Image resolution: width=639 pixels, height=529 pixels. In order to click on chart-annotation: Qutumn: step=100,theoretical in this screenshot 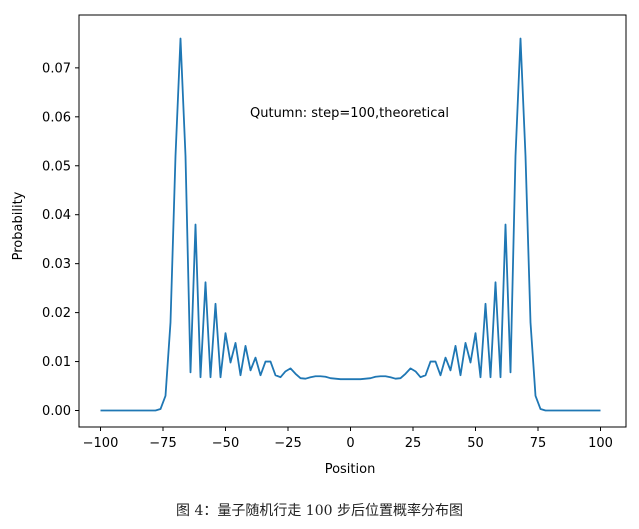, I will do `click(349, 113)`.